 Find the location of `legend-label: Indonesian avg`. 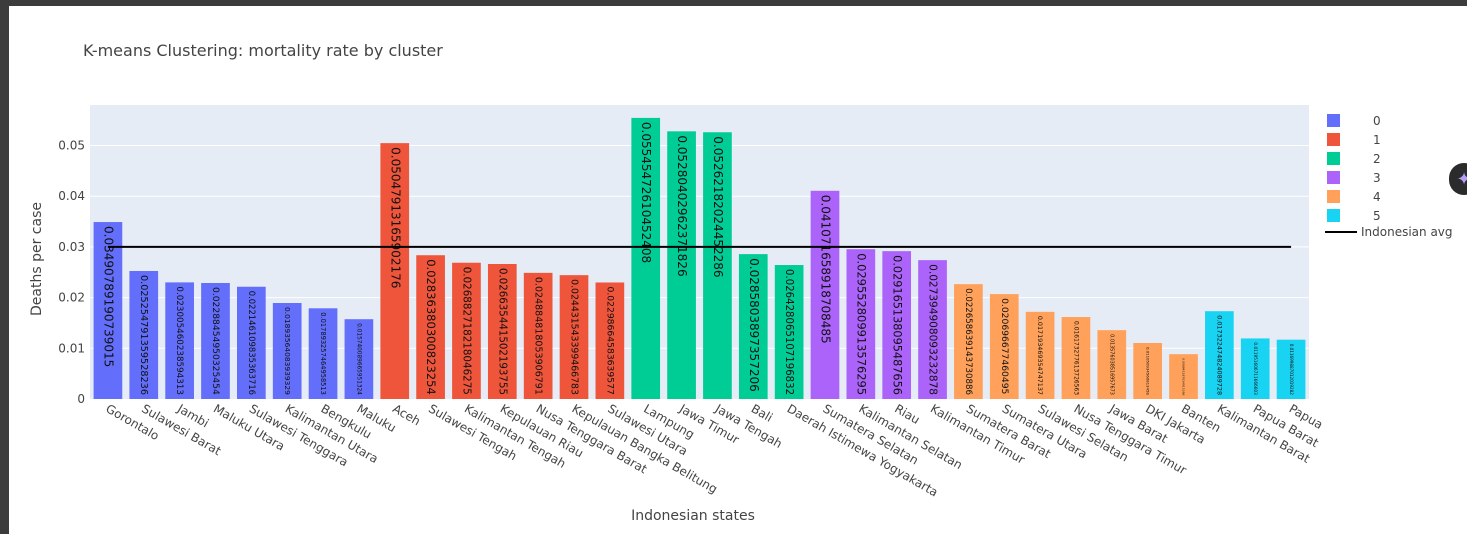

legend-label: Indonesian avg is located at coordinates (1407, 232).